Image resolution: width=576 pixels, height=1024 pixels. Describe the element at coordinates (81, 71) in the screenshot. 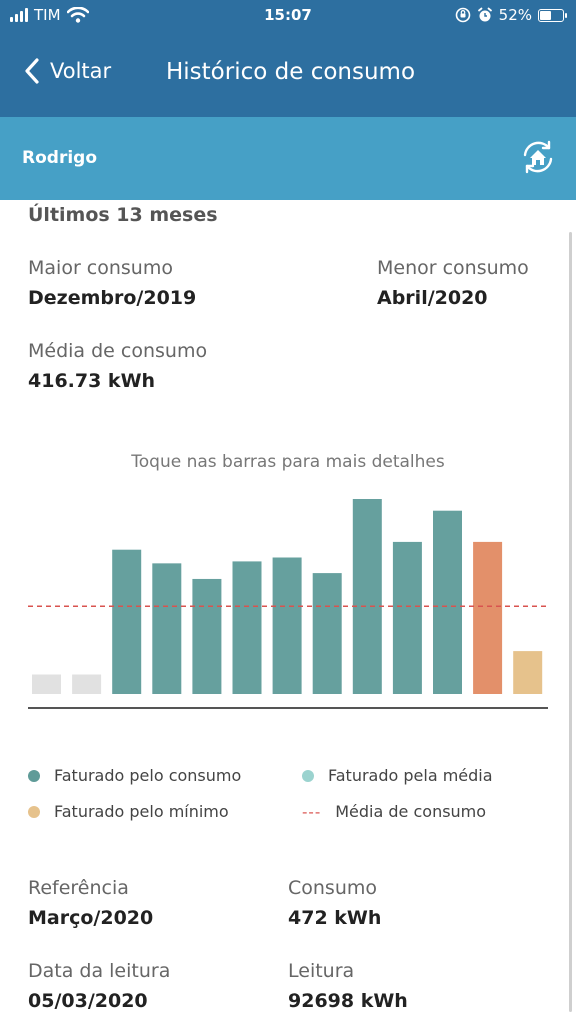

I see `back-label: Voltar` at that location.